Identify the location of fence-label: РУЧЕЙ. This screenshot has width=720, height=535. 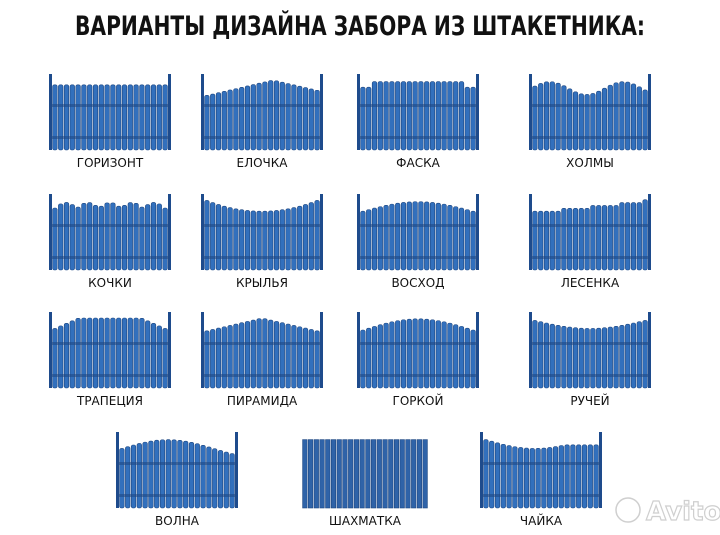
(589, 400).